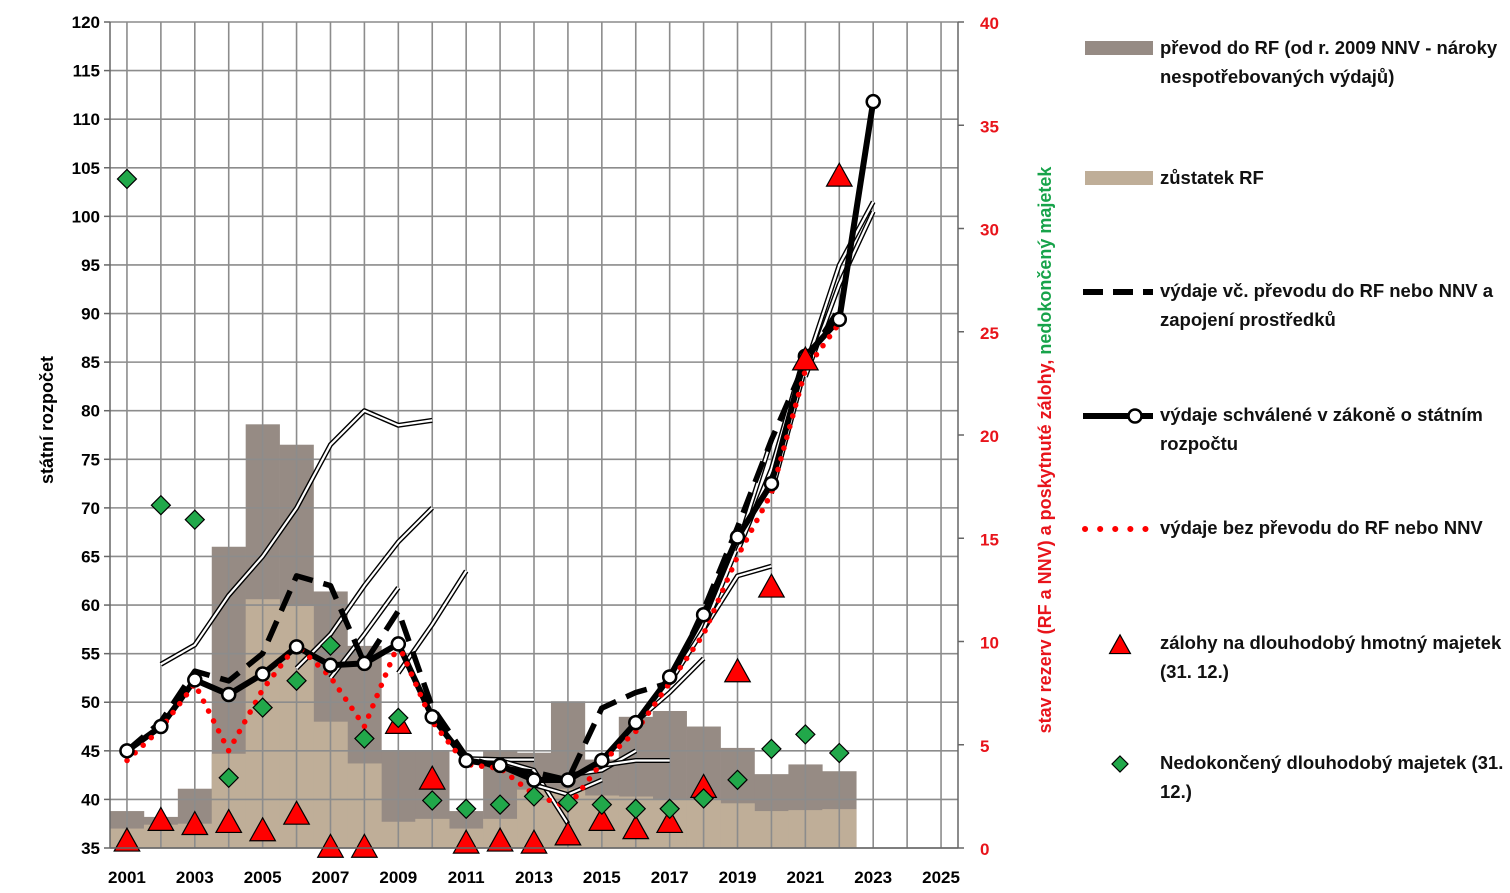 The height and width of the screenshot is (893, 1510). What do you see at coordinates (602, 818) in the screenshot?
I see `advance-marker-2015` at bounding box center [602, 818].